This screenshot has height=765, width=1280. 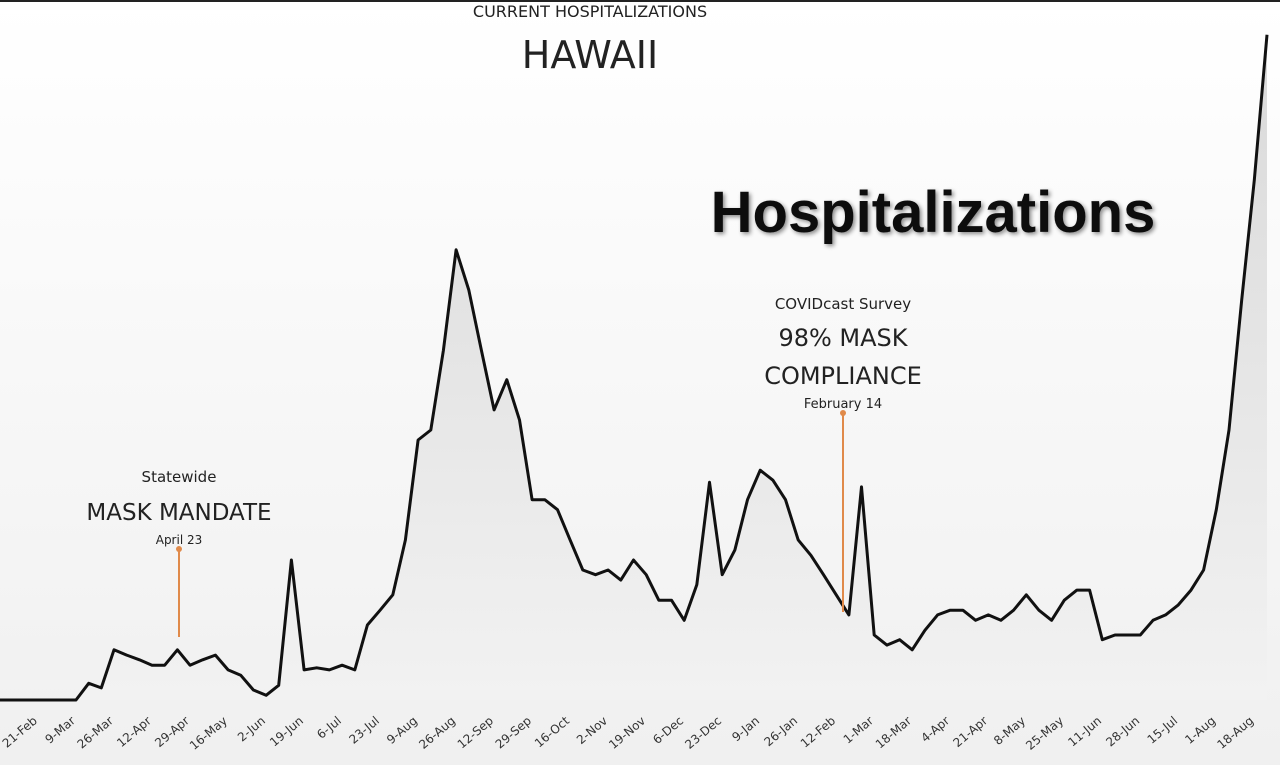 I want to click on annotation-label: Statewide, so click(x=179, y=477).